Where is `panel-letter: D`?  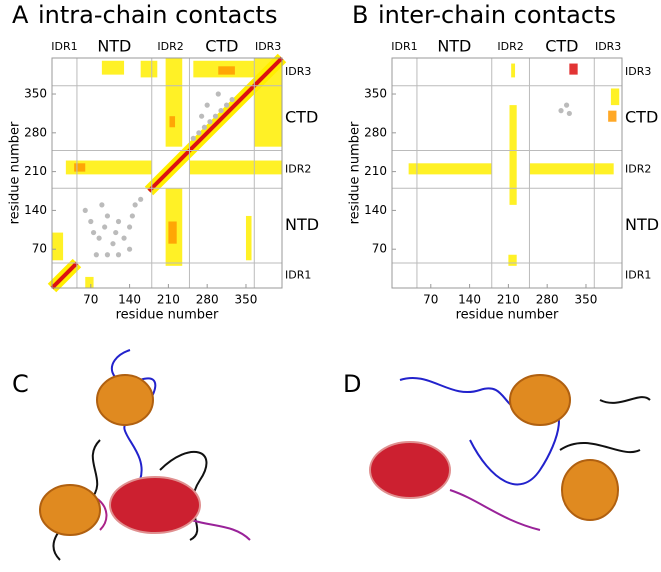 panel-letter: D is located at coordinates (352, 384).